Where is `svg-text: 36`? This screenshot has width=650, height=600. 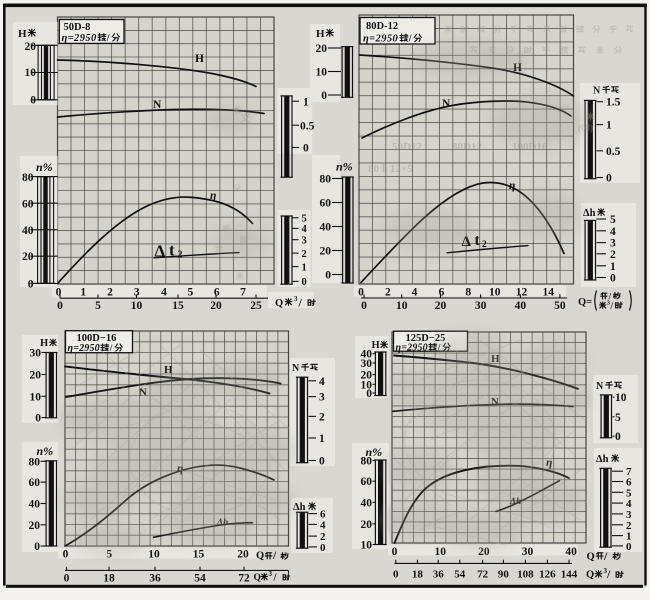 svg-text: 36 is located at coordinates (155, 579).